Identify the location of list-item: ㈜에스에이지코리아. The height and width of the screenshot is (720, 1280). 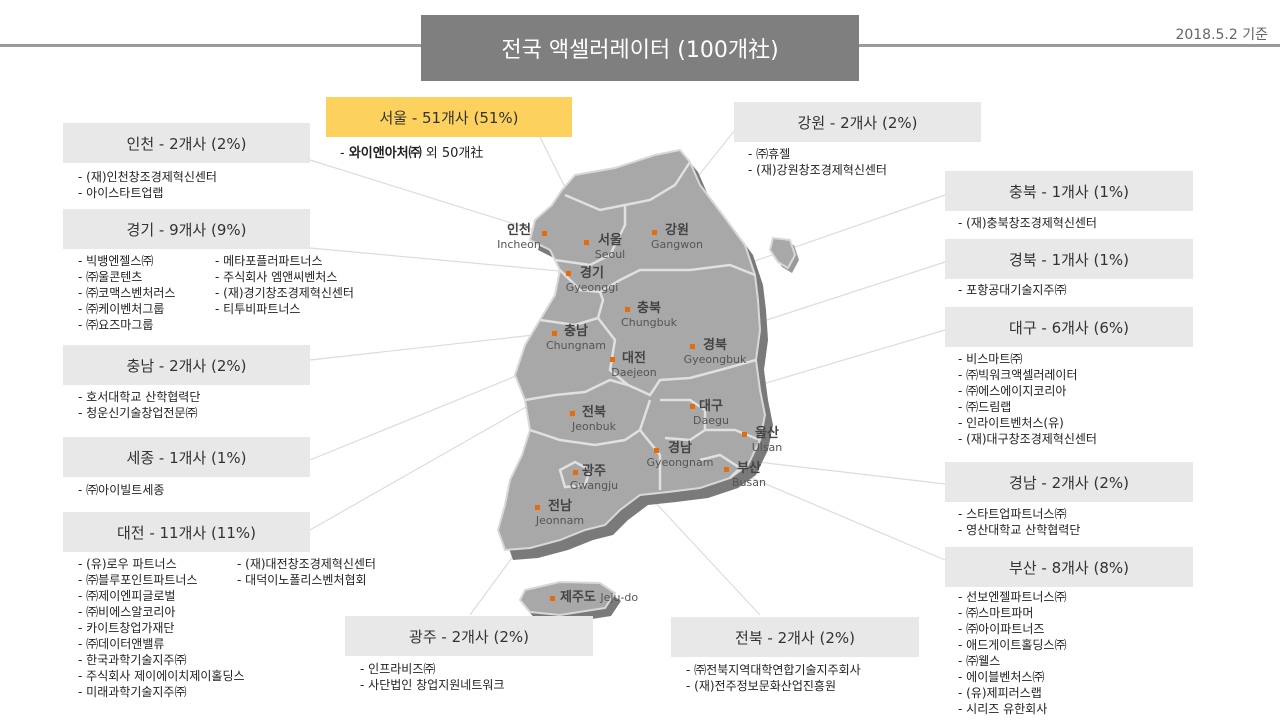
(1027, 391).